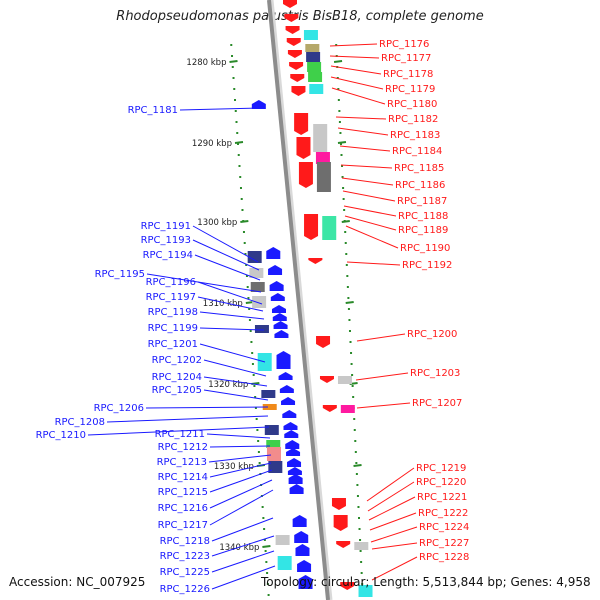  Describe the element at coordinates (185, 556) in the screenshot. I see `forward-gene-label: RPC_1223` at that location.